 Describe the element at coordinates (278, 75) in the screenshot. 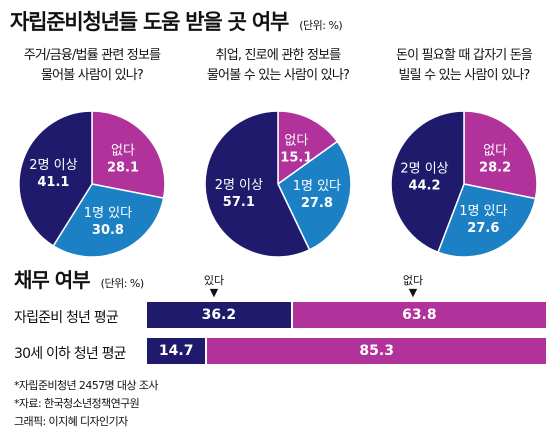

I see `pie-question-2-line-2: 물어볼 수 있는 사람이 있나?` at that location.